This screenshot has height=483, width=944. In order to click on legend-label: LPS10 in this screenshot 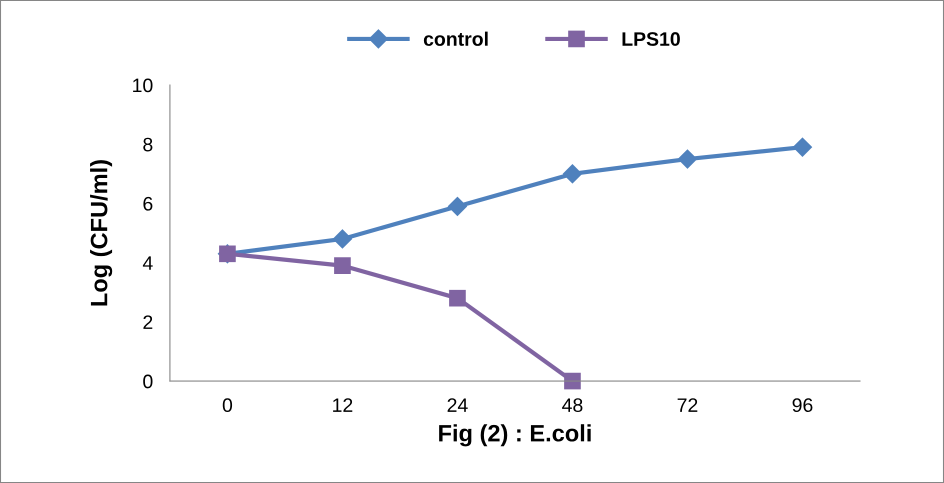, I will do `click(651, 39)`.